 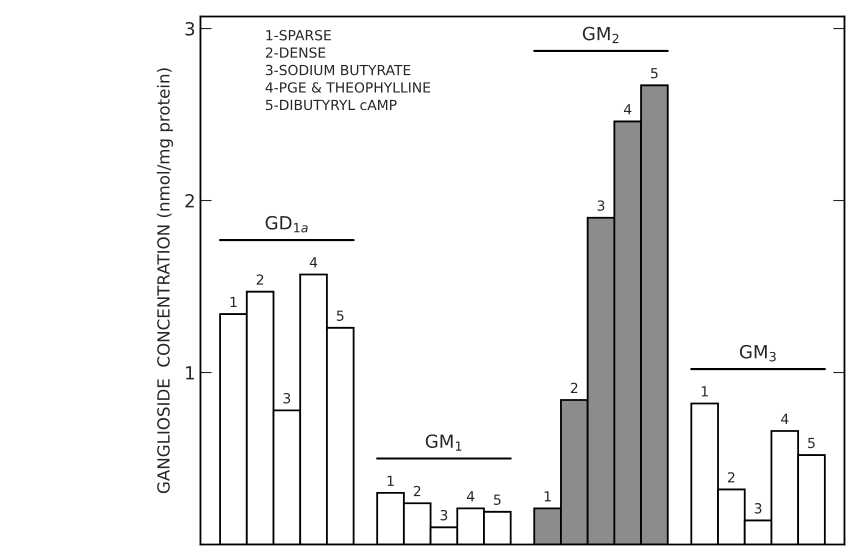 What do you see at coordinates (296, 52) in the screenshot?
I see `annotation: 2-DENSE` at bounding box center [296, 52].